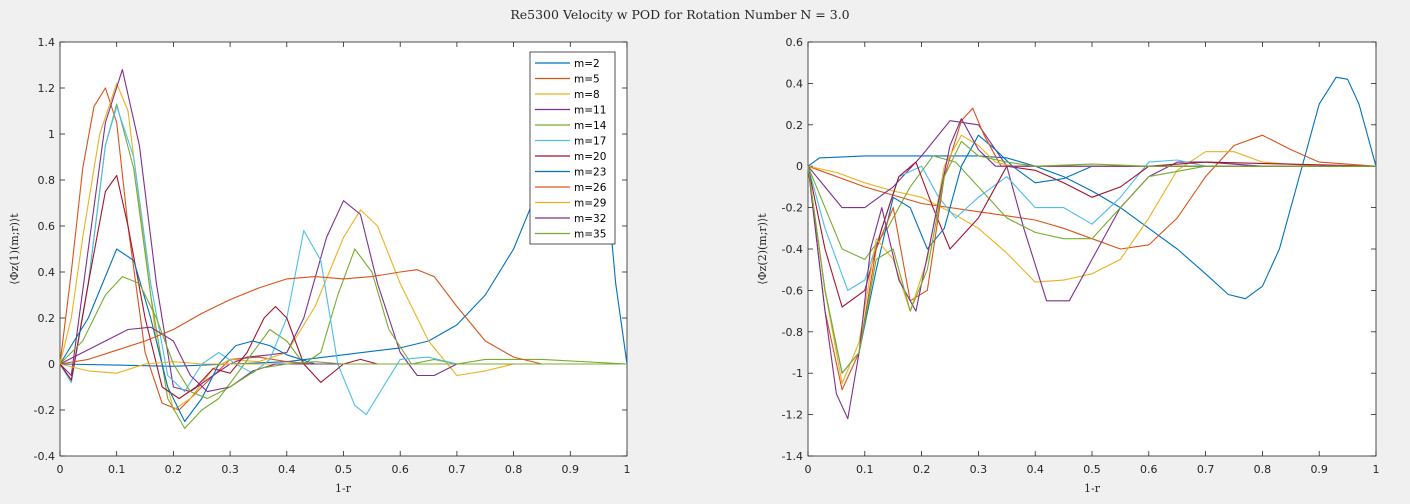 The height and width of the screenshot is (504, 1410). I want to click on y-tick-label: -1.2, so click(792, 415).